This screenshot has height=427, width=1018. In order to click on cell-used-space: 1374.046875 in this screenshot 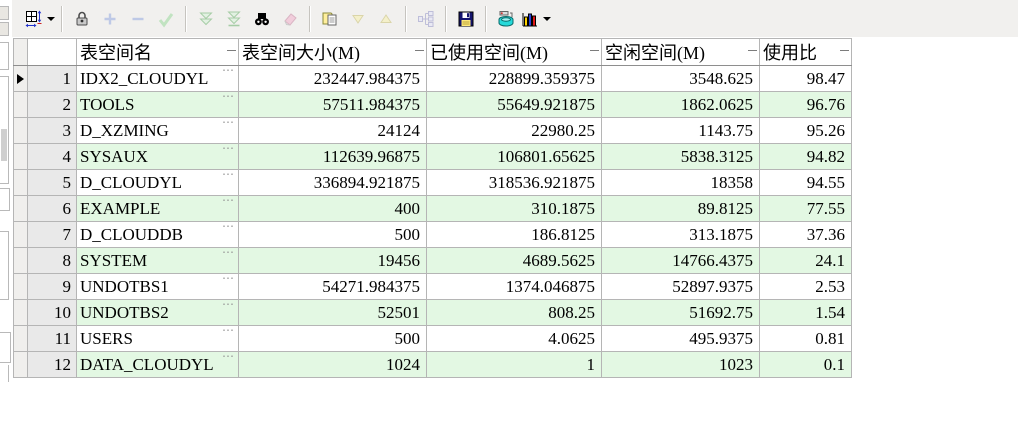, I will do `click(514, 286)`.